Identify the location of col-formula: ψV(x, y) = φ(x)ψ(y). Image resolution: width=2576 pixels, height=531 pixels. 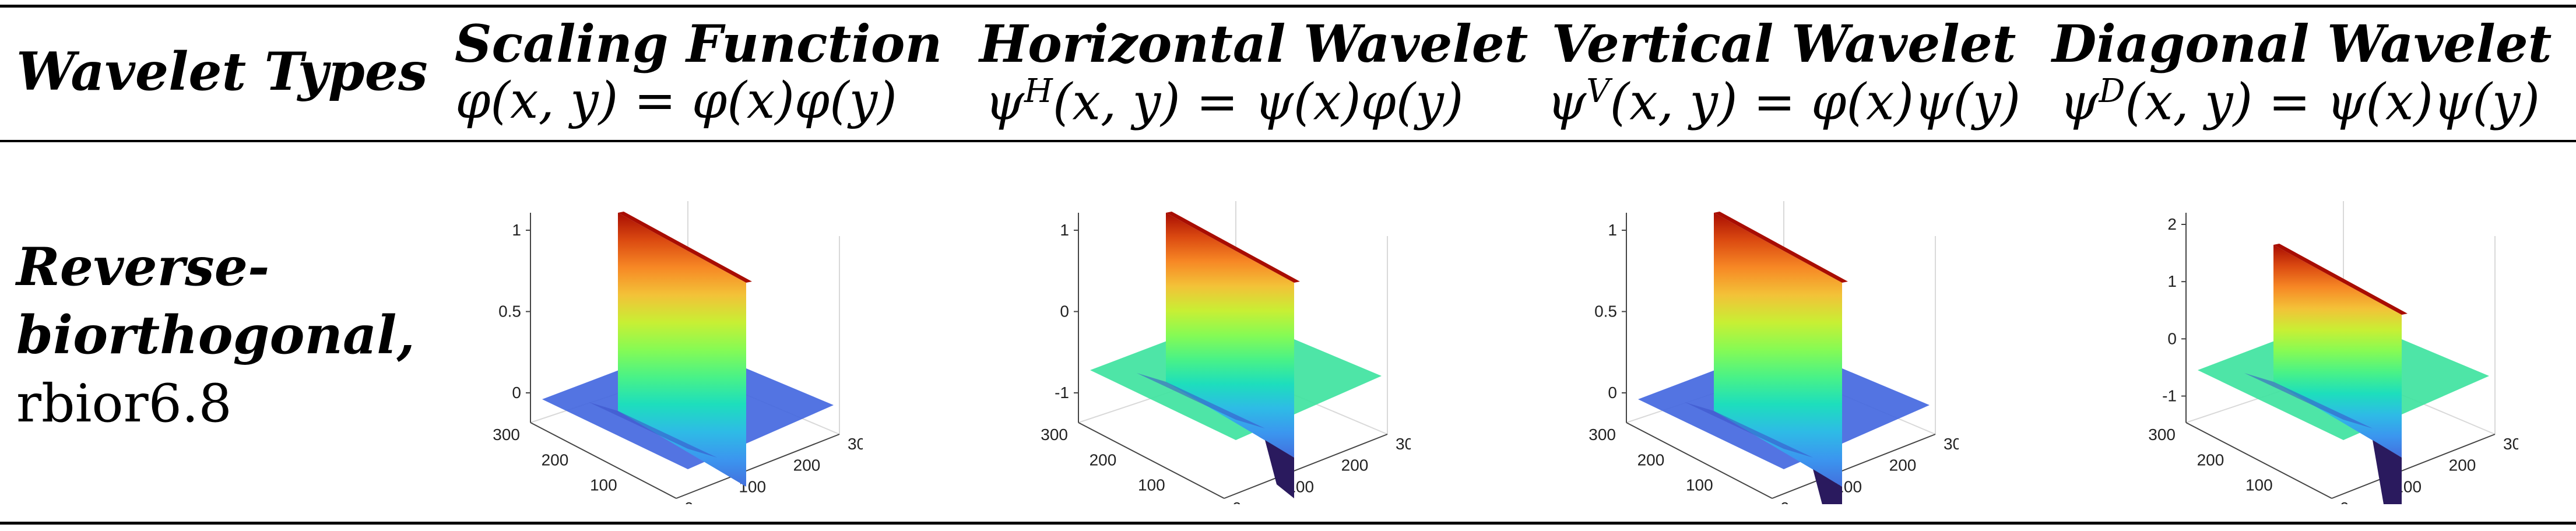
(1784, 102).